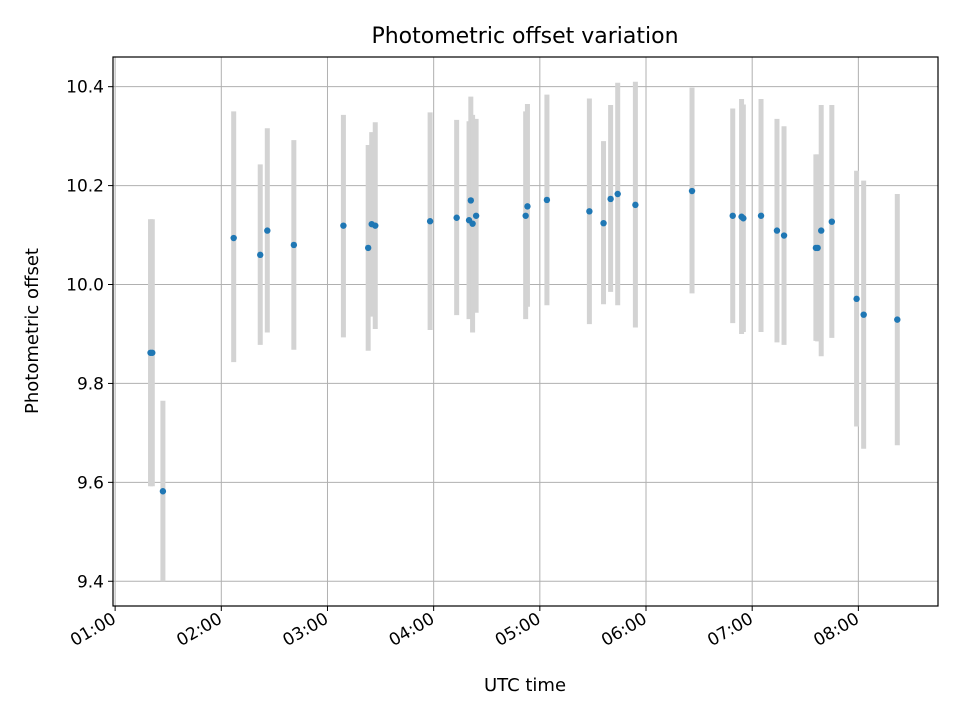  Describe the element at coordinates (90, 384) in the screenshot. I see `y-tick-label: 9.8` at that location.